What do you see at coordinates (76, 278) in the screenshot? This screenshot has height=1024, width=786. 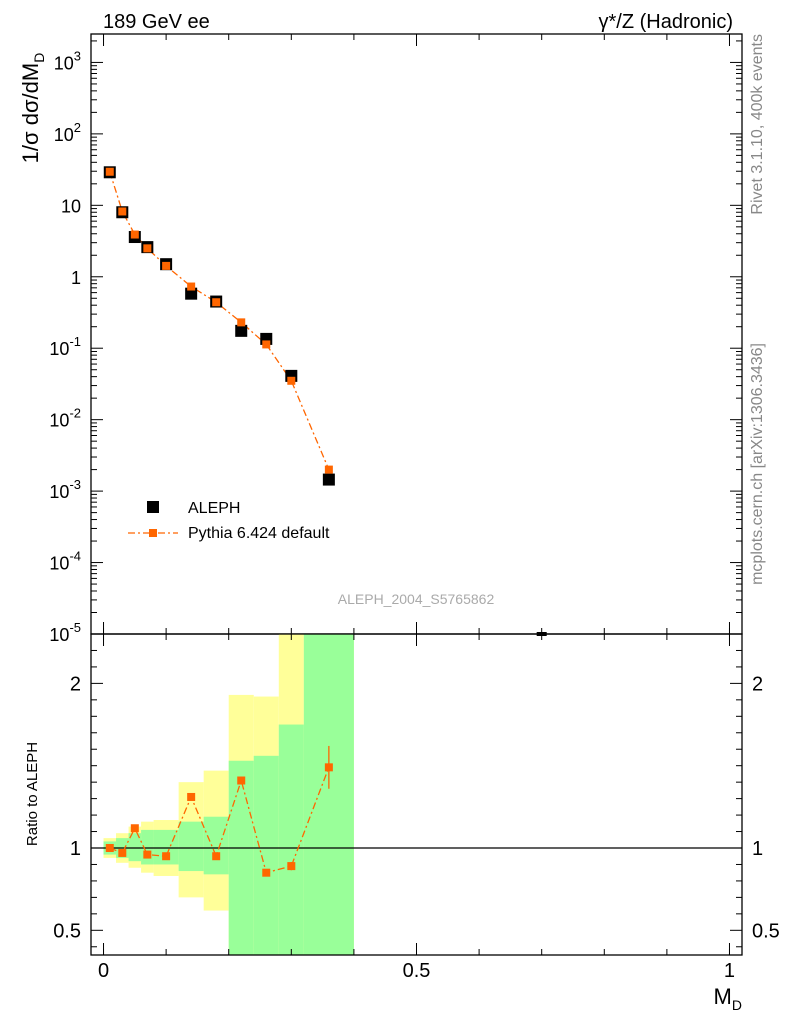 I see `main-y-tick-label: 1` at bounding box center [76, 278].